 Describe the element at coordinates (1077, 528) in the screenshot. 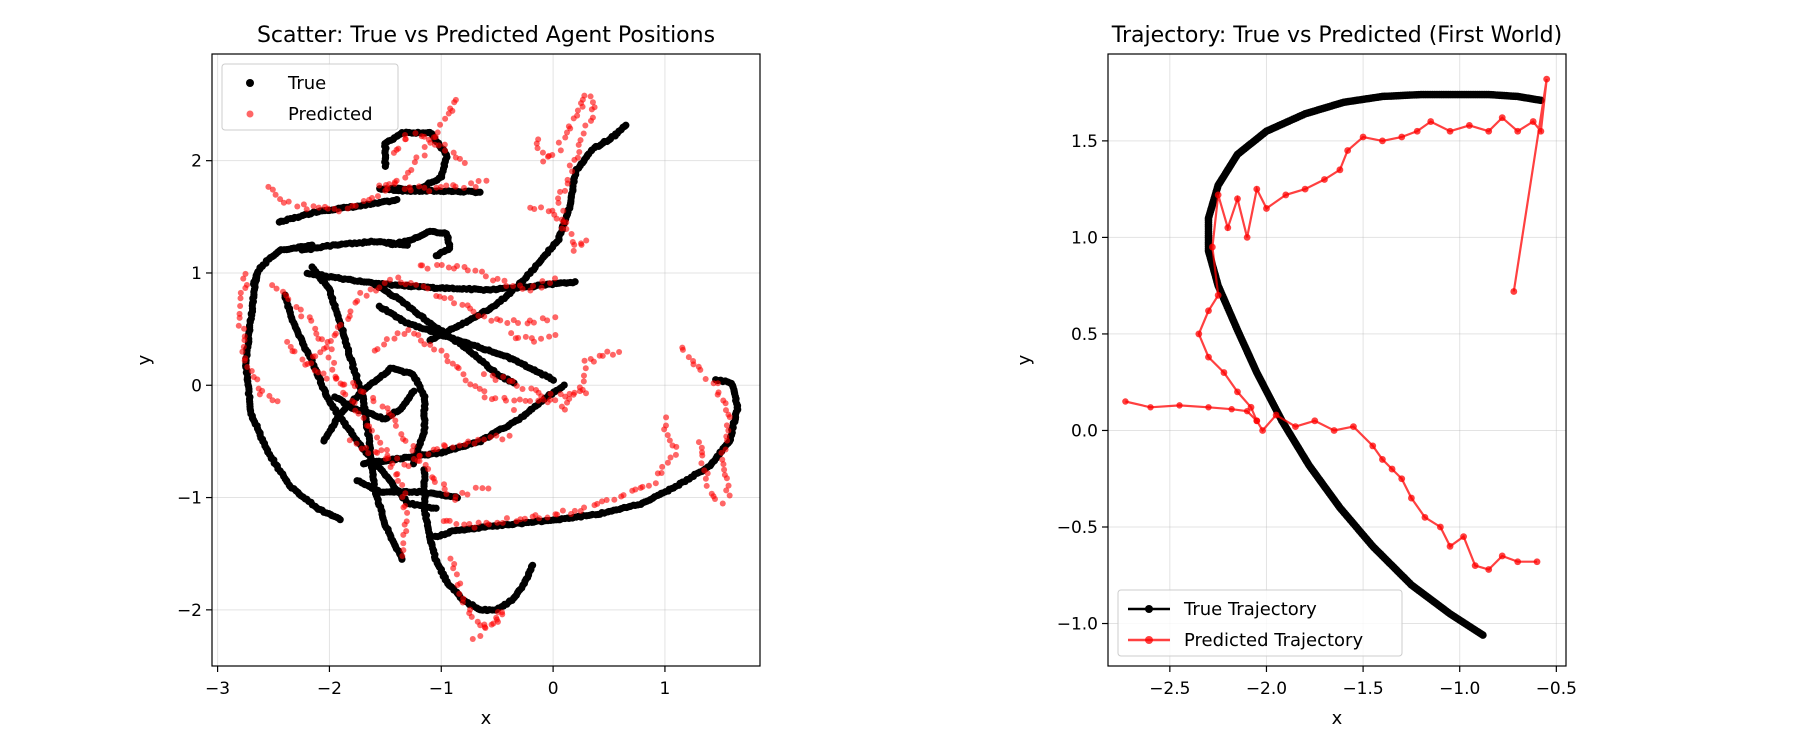

I see `y-tick-label: −0.5` at that location.